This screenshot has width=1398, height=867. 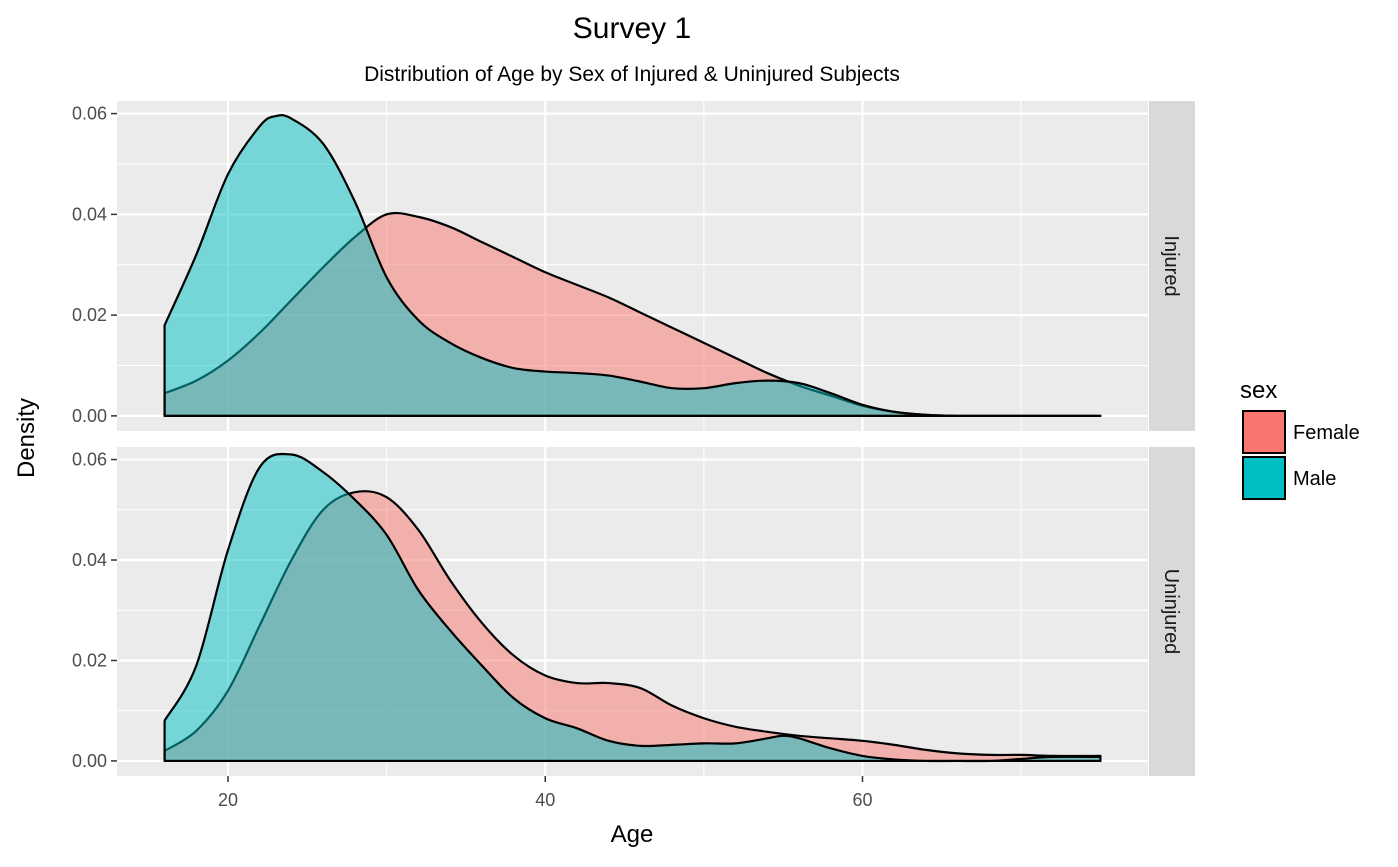 What do you see at coordinates (26, 438) in the screenshot?
I see `y-axis-title: Density` at bounding box center [26, 438].